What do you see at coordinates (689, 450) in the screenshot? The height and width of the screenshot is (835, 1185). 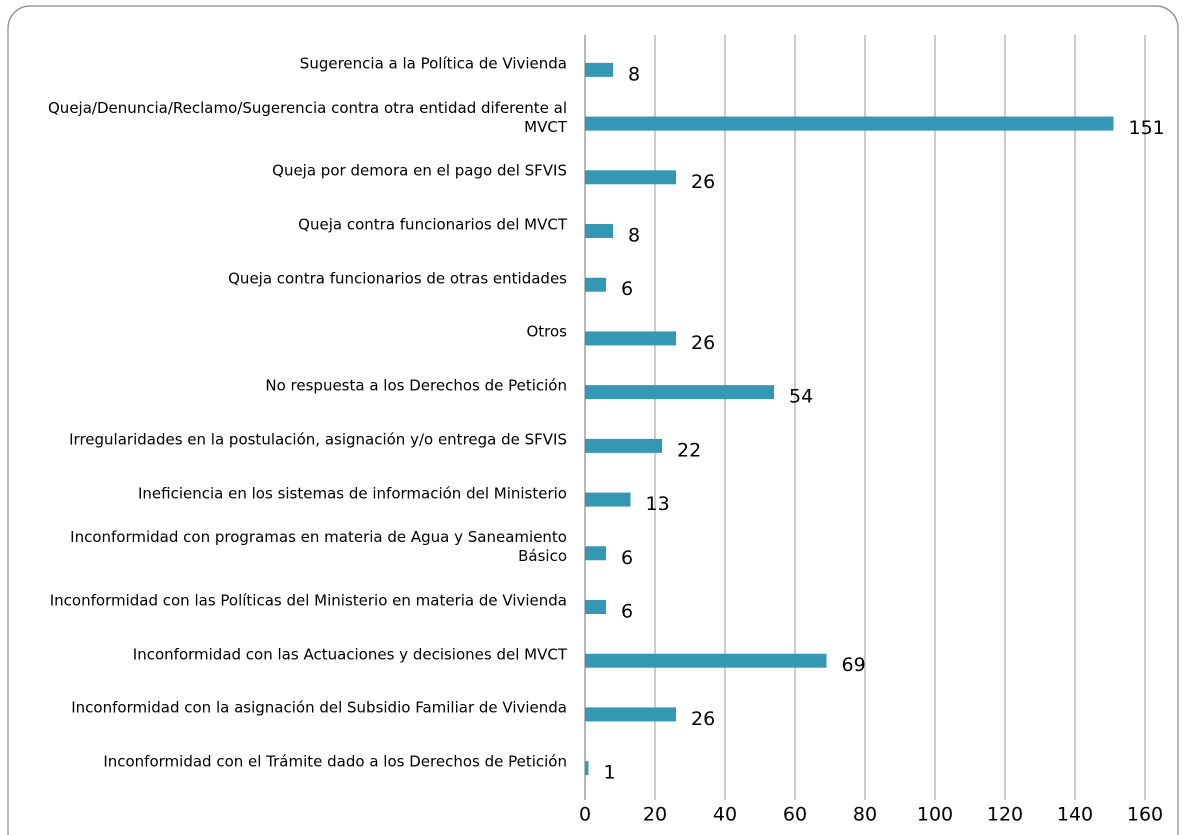 I see `data-label: 22` at bounding box center [689, 450].